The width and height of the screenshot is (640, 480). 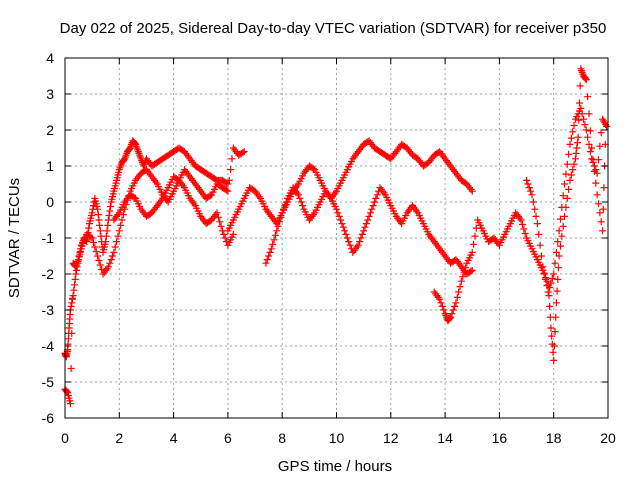 What do you see at coordinates (174, 438) in the screenshot?
I see `x-tick-label: 4` at bounding box center [174, 438].